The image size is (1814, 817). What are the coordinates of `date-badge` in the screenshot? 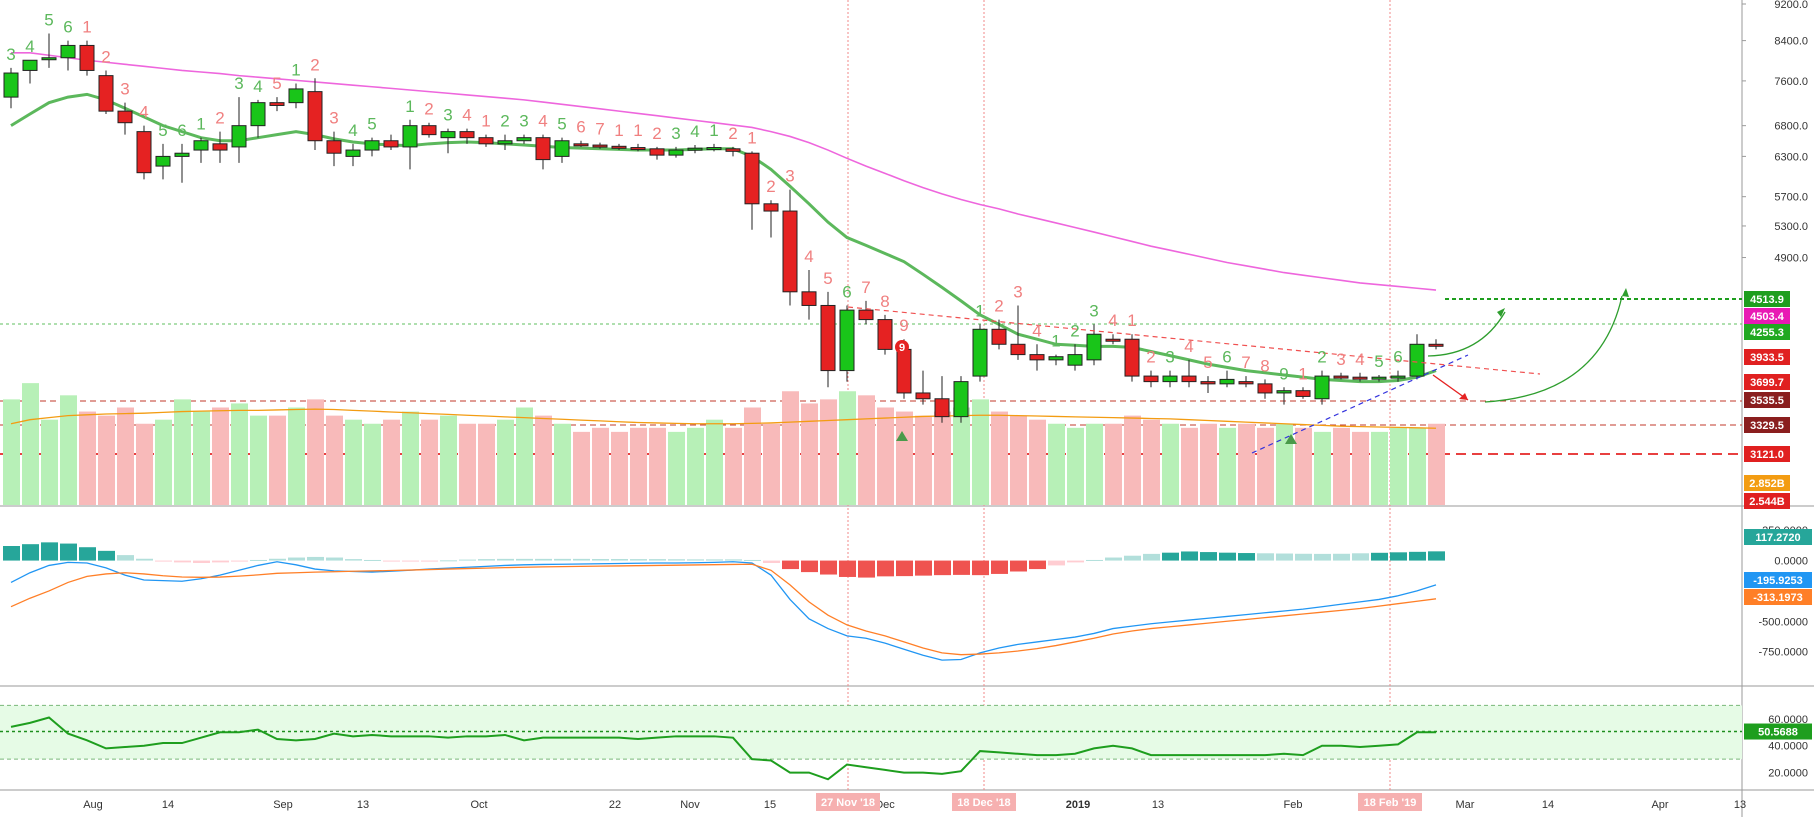 It's located at (984, 802).